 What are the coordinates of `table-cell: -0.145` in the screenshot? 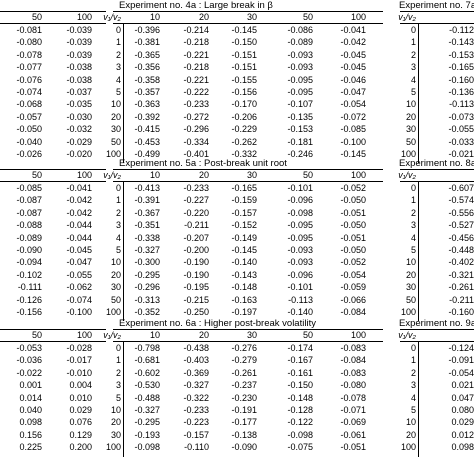 It's located at (353, 154).